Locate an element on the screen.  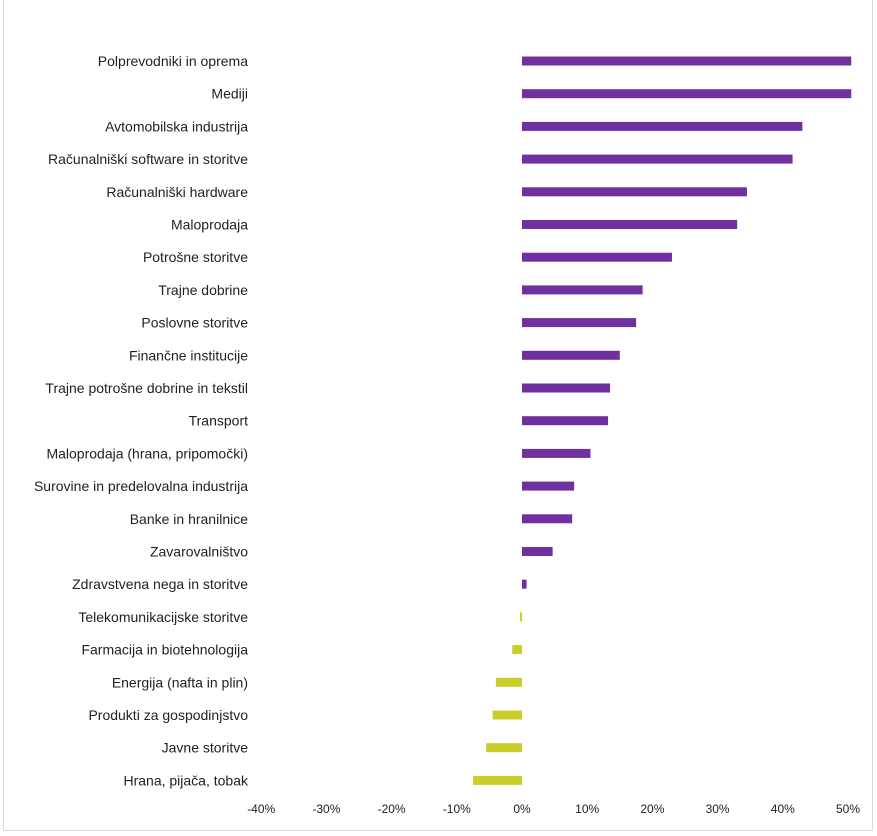
category-label: Računalniški software in storitve is located at coordinates (148, 159).